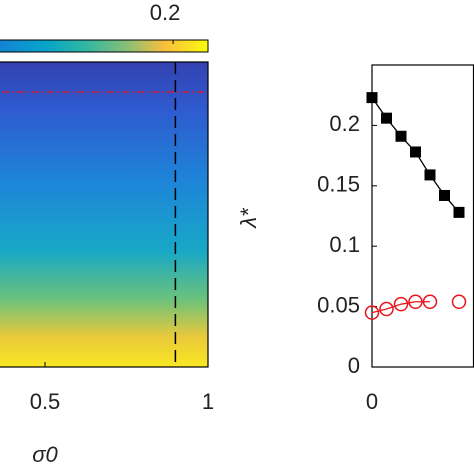  I want to click on x-tick-label: 0.5, so click(45, 401).